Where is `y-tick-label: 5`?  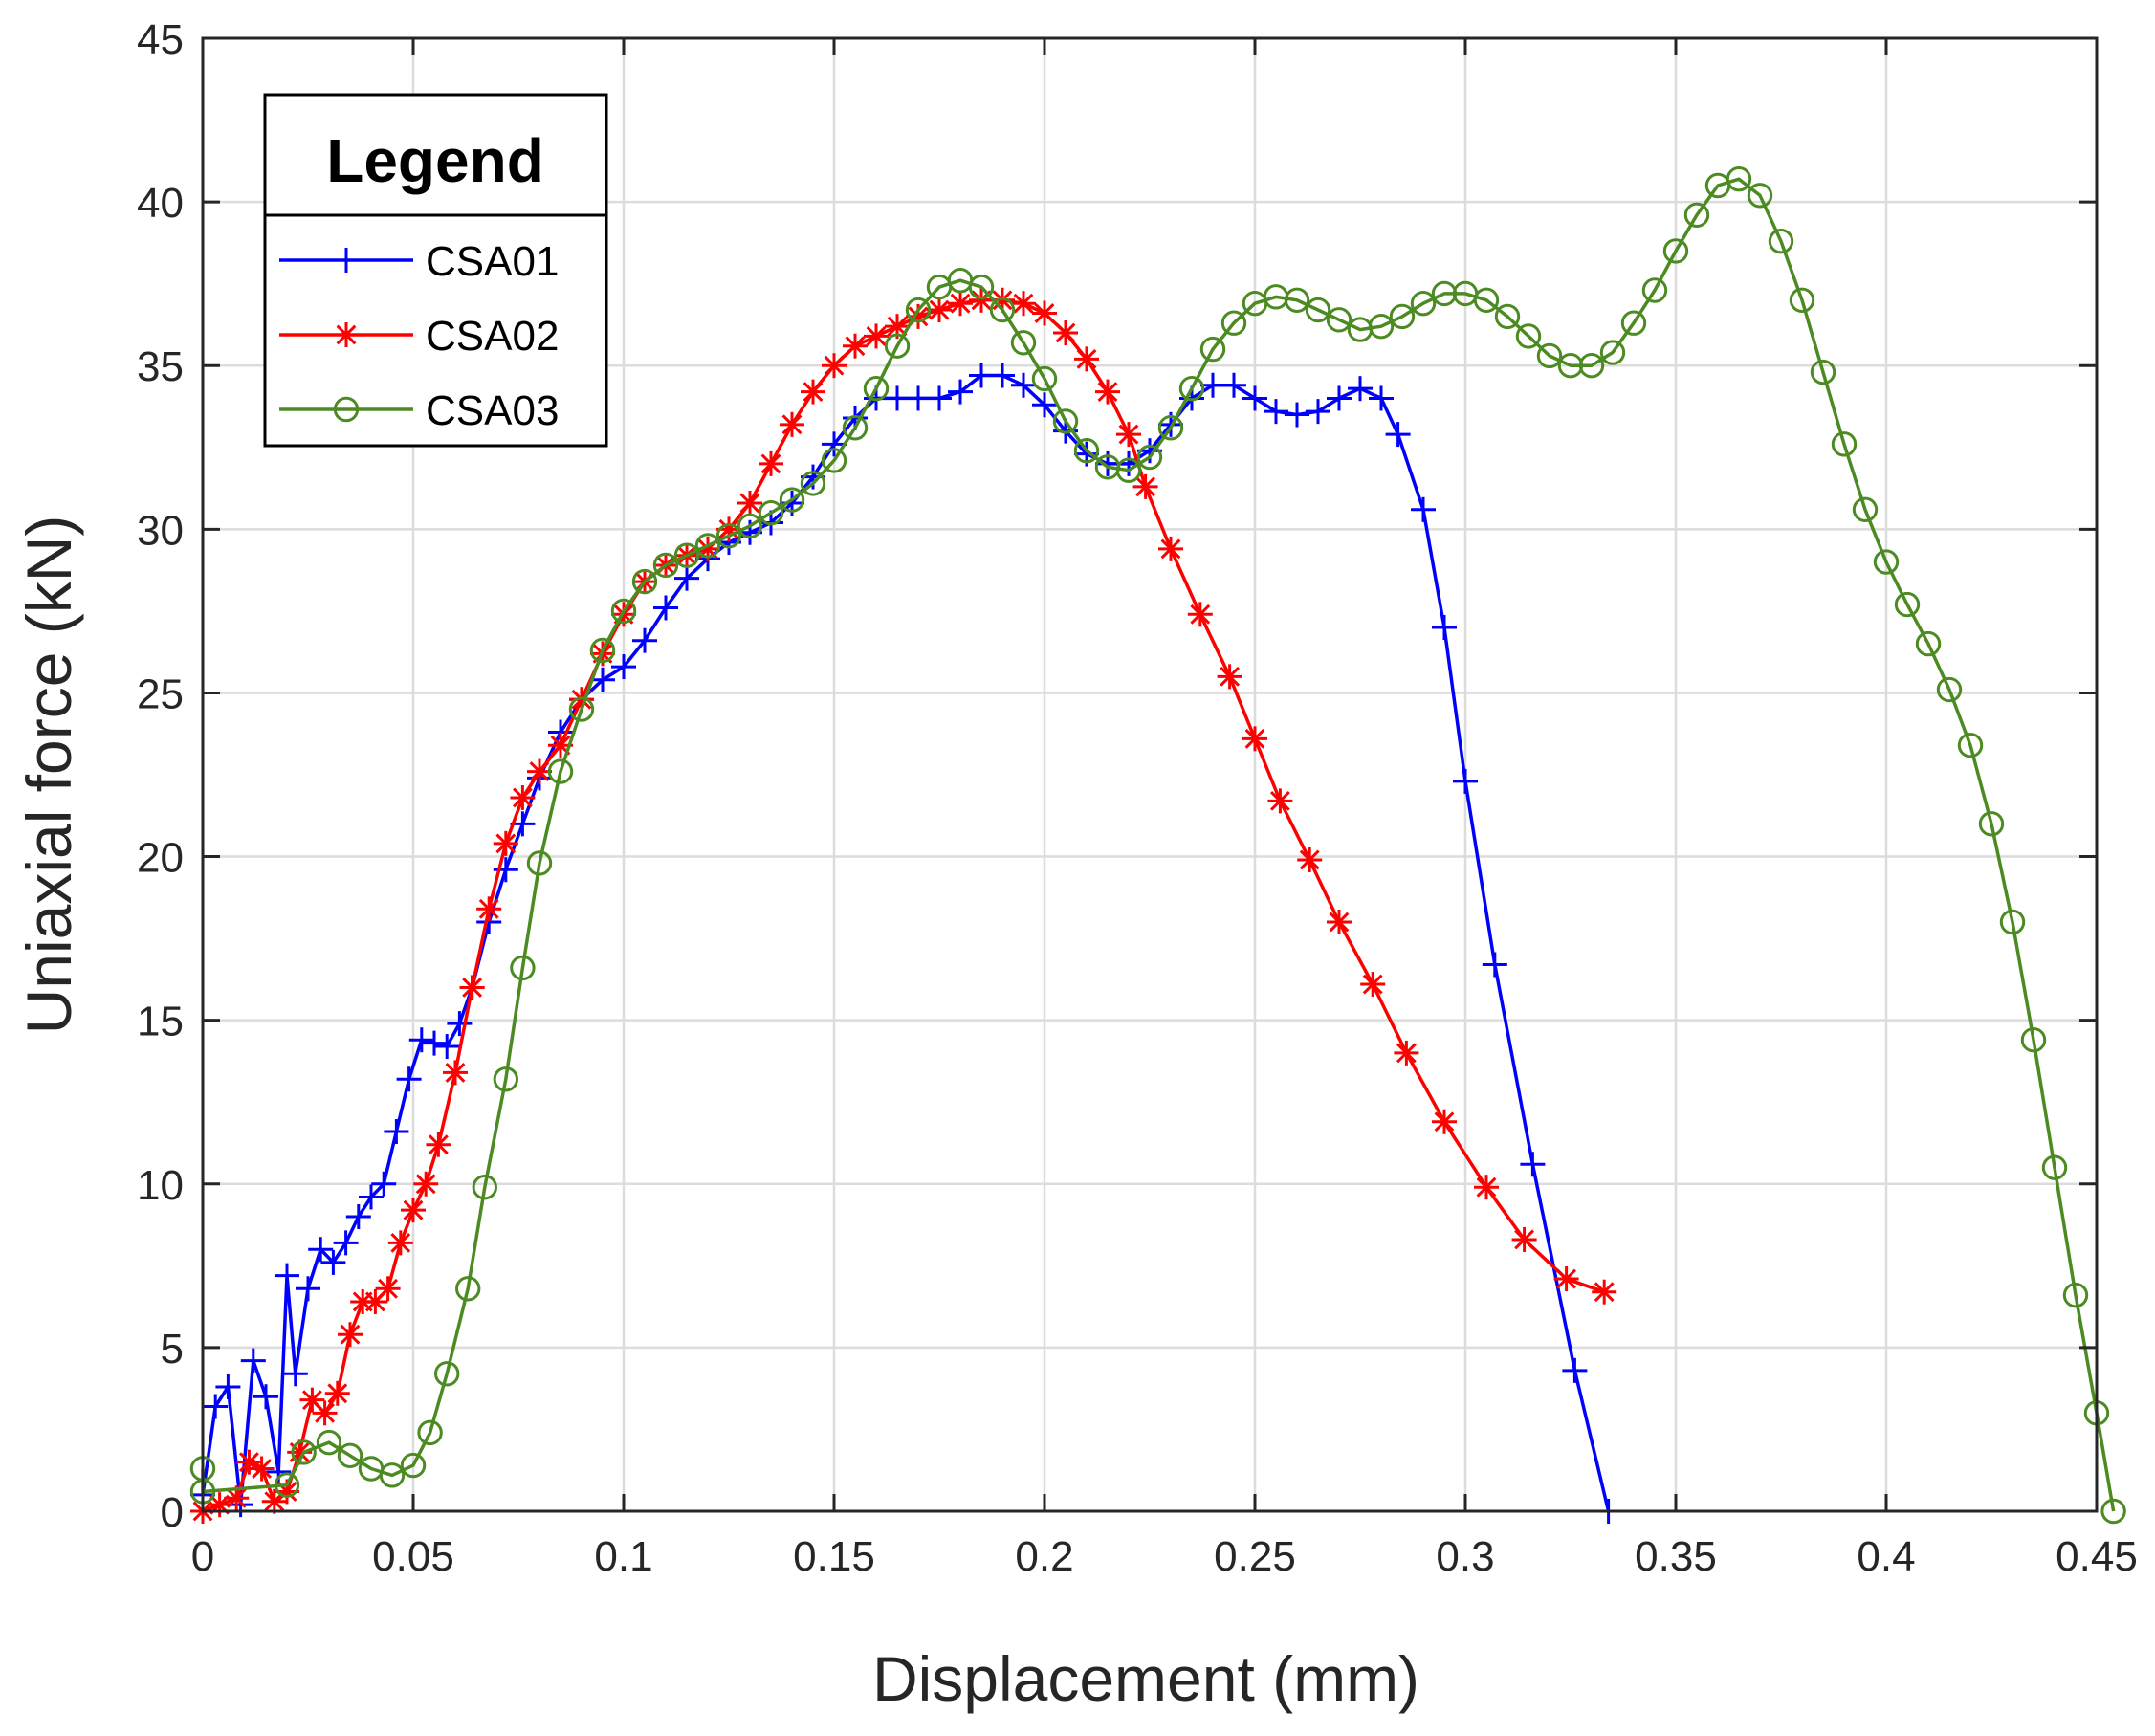
y-tick-label: 5 is located at coordinates (173, 1349).